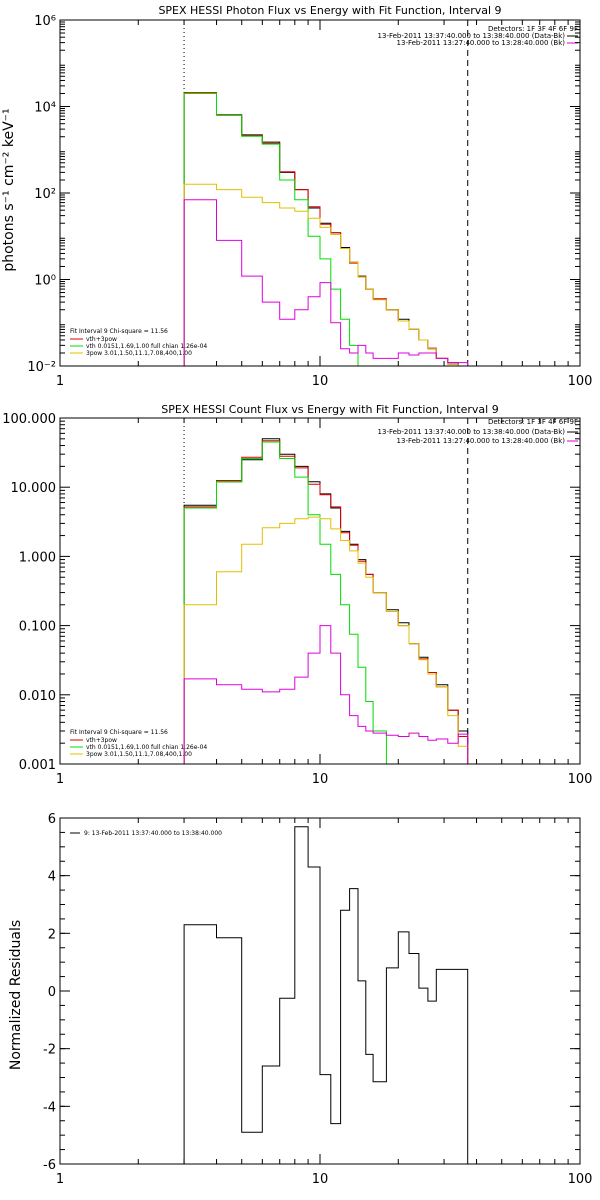 Image resolution: width=600 pixels, height=1200 pixels. Describe the element at coordinates (52, 819) in the screenshot. I see `y-tick-label: 6` at that location.